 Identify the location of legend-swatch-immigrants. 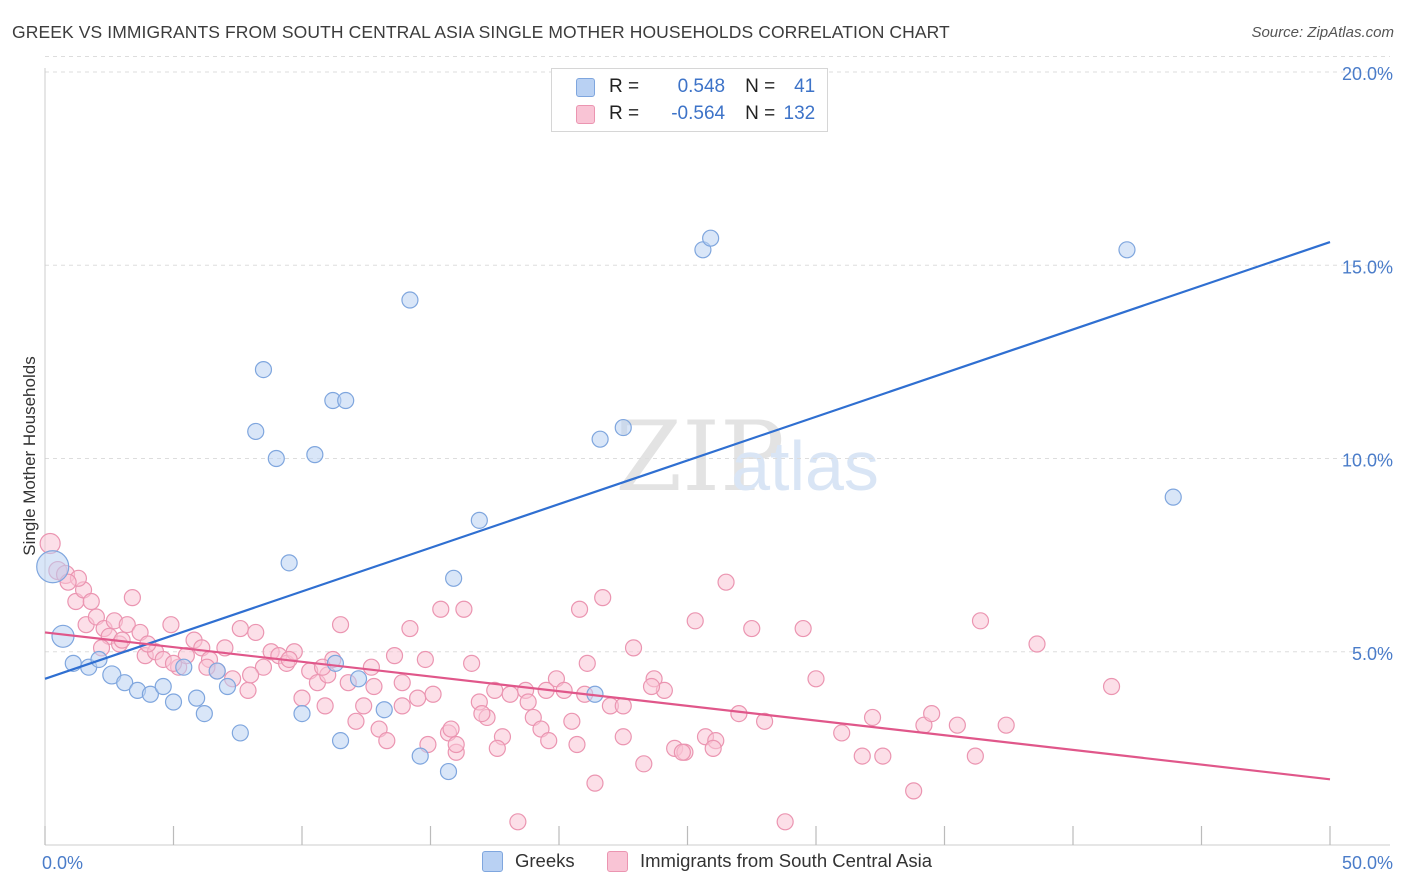
(617, 861).